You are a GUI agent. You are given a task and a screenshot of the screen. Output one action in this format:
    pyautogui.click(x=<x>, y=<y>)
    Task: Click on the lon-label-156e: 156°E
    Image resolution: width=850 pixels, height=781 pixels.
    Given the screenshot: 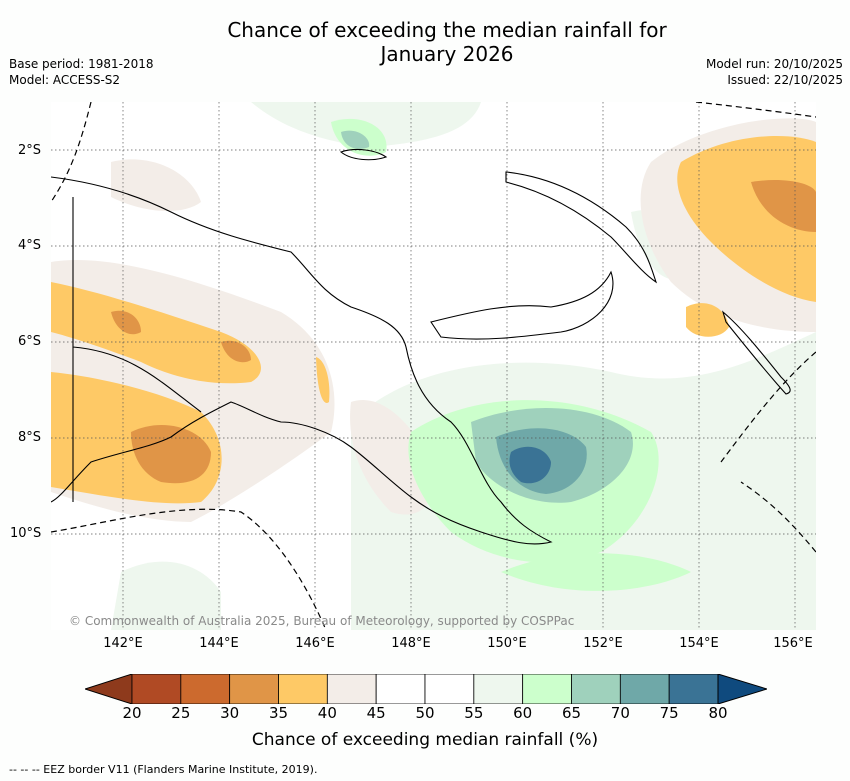 What is the action you would take?
    pyautogui.click(x=793, y=643)
    